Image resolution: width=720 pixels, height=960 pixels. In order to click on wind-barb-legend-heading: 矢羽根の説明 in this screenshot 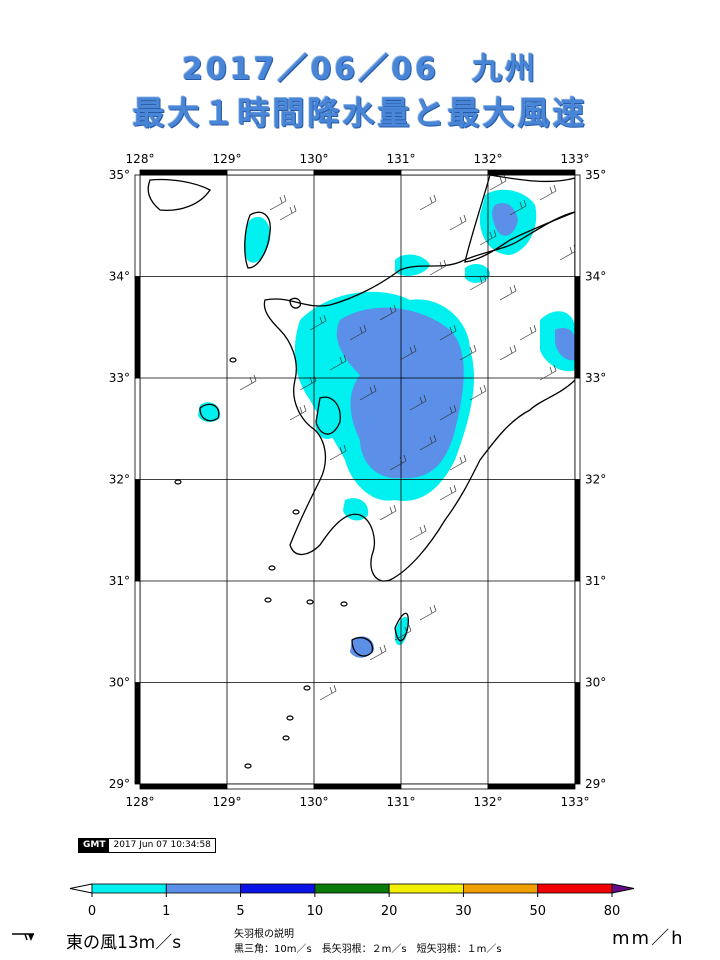, I will do `click(264, 934)`.